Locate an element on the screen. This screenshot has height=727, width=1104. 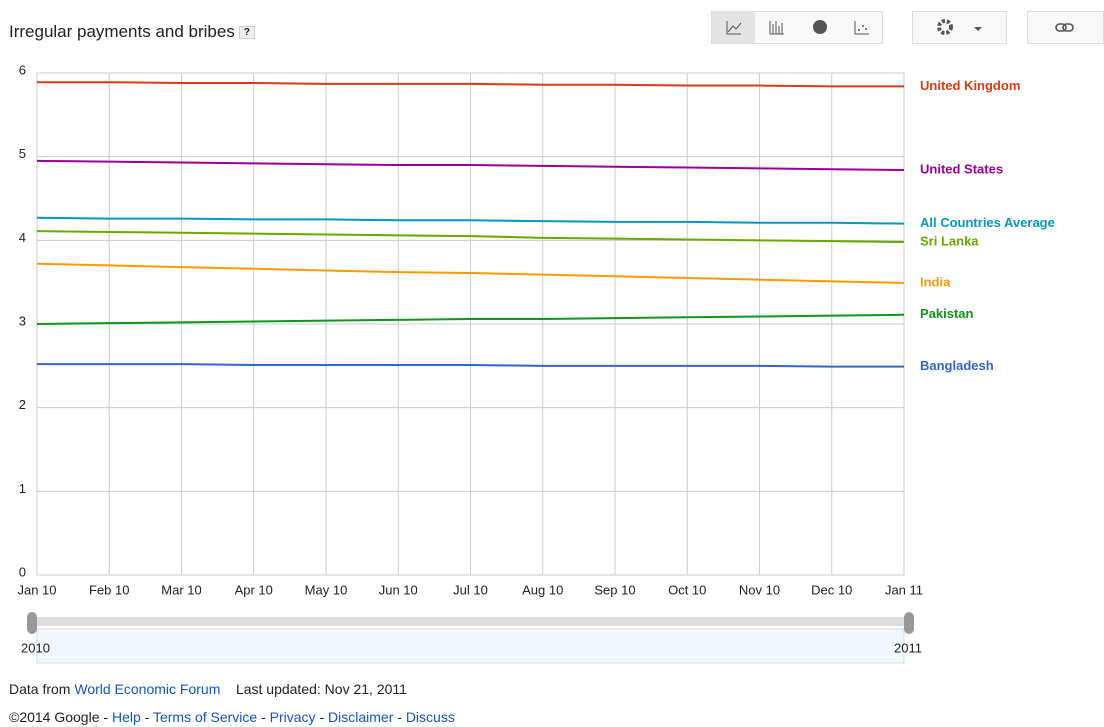
header: Irregular payments and bribes? is located at coordinates (132, 32).